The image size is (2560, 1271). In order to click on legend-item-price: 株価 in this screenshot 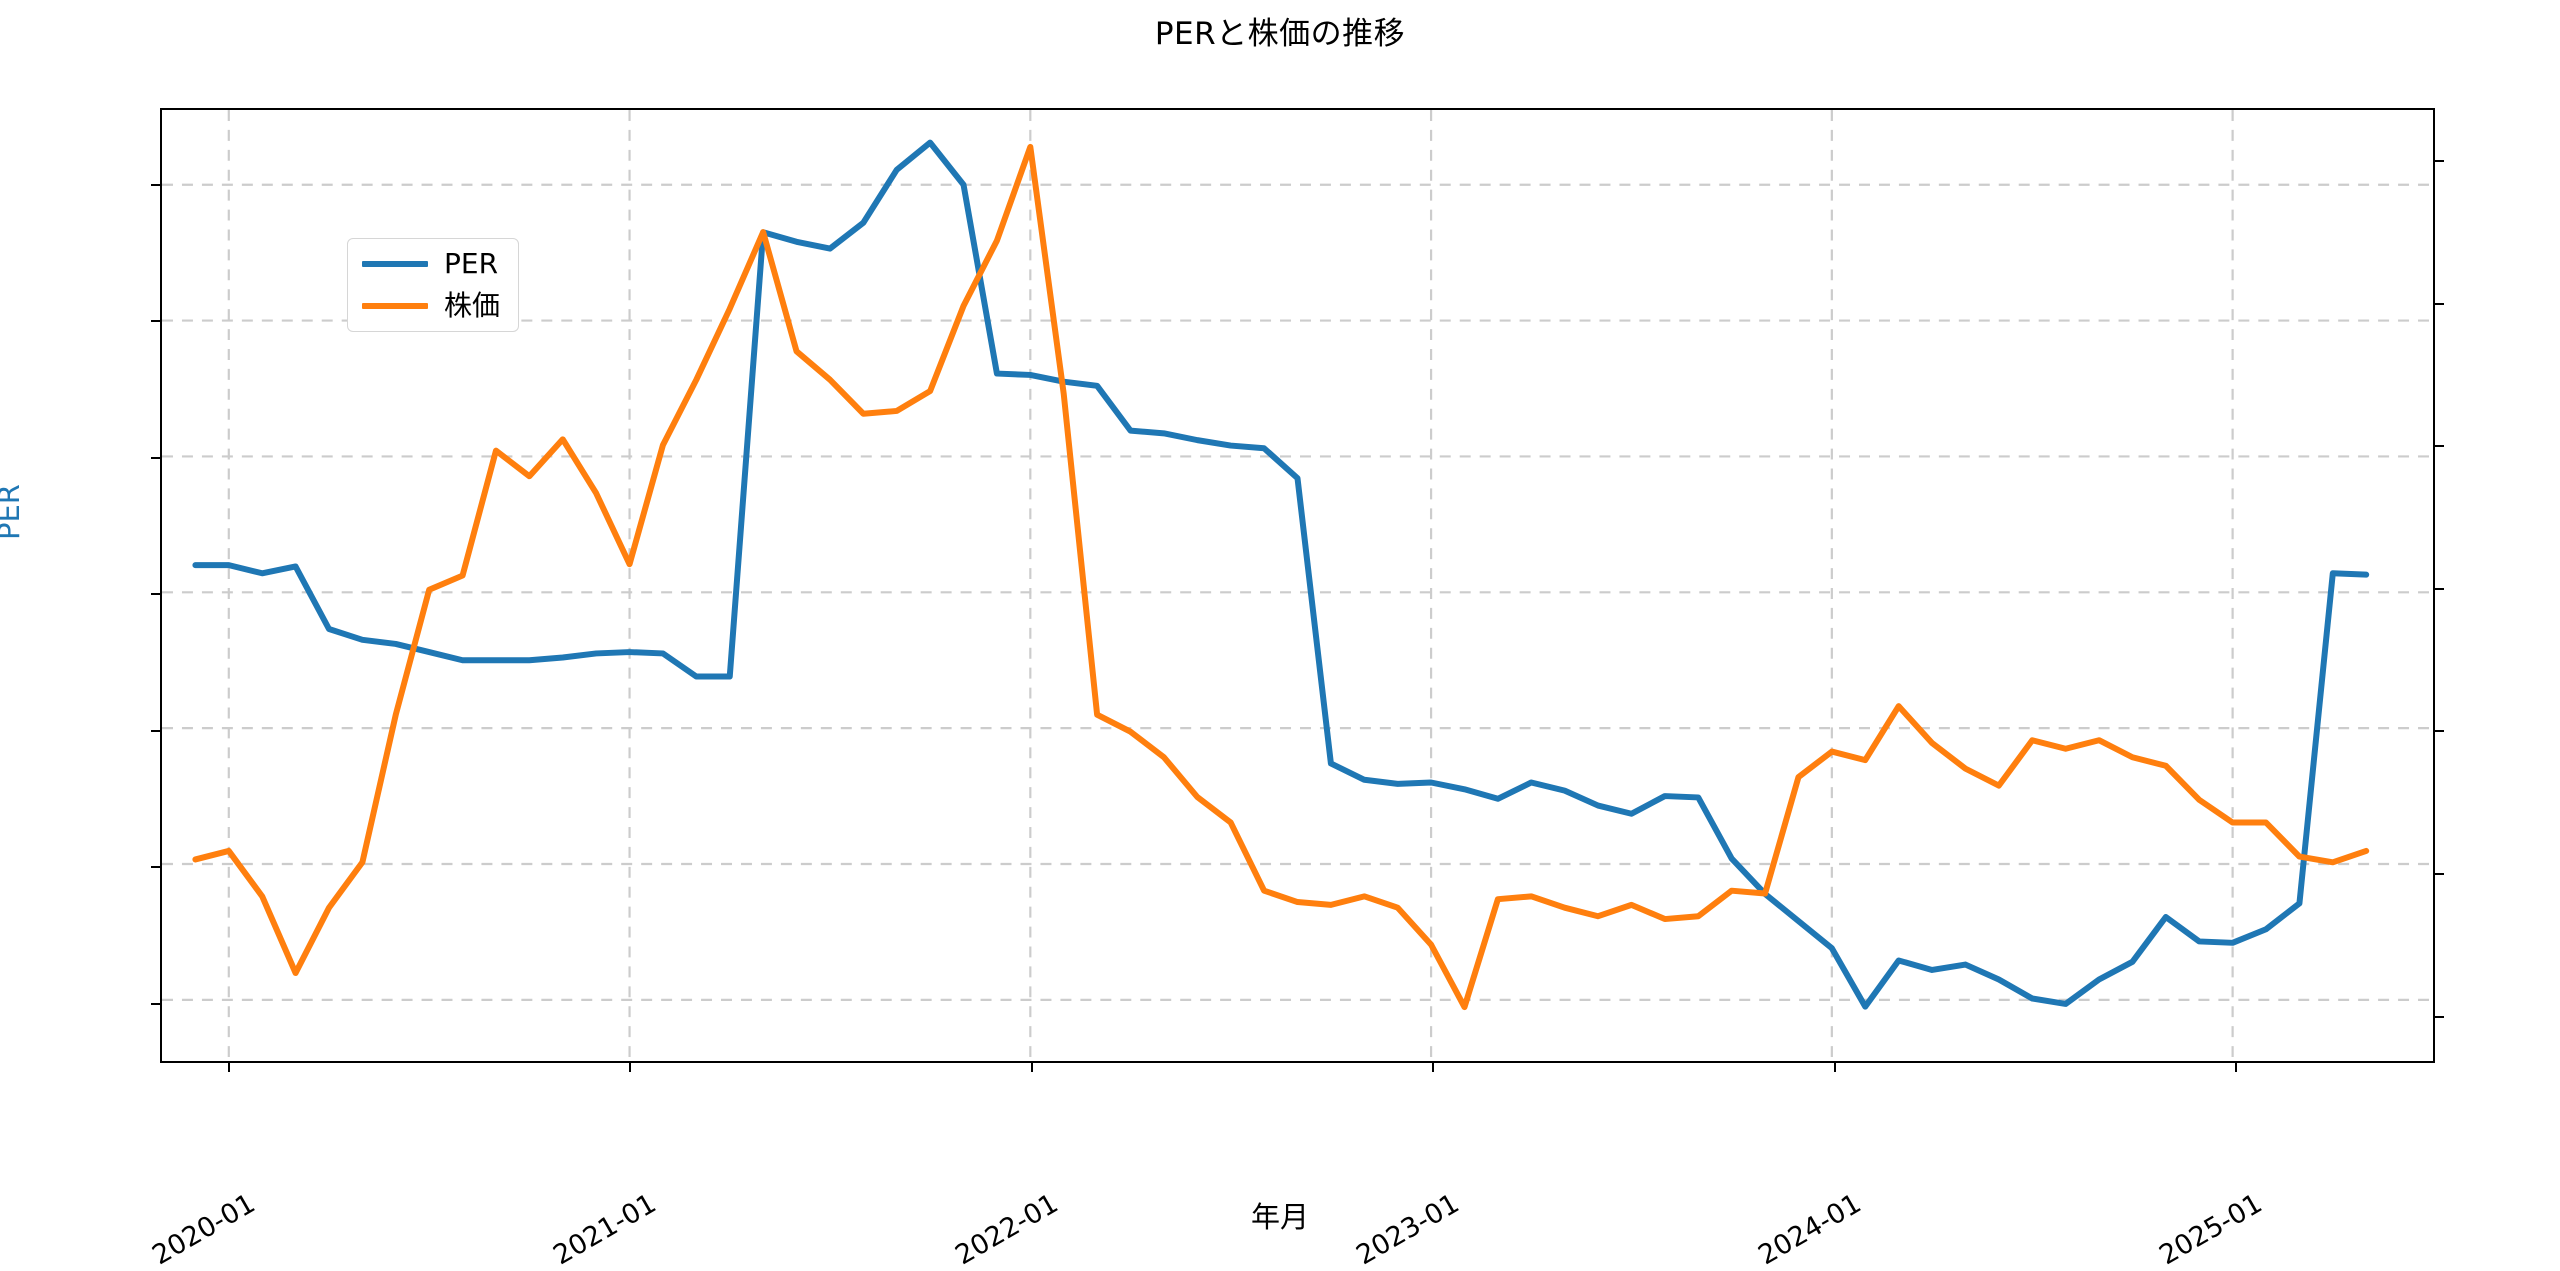, I will do `click(431, 306)`.